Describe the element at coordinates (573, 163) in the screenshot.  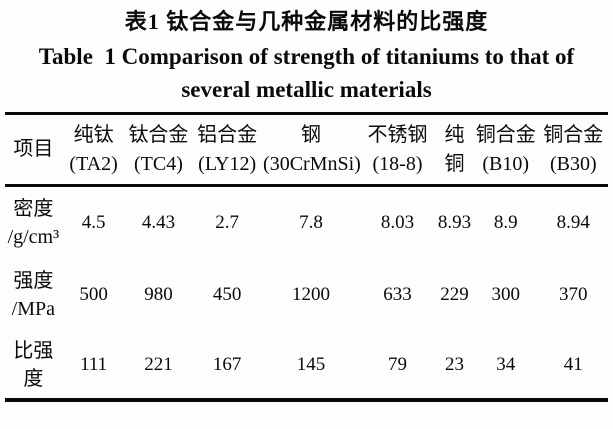
I see `header-col-designation: (B30)` at that location.